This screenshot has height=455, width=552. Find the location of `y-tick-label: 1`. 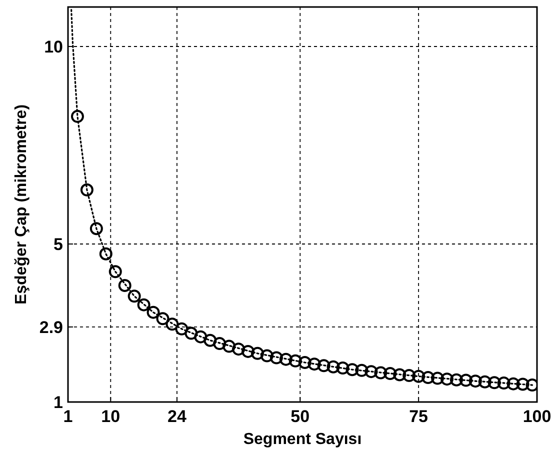

y-tick-label: 1 is located at coordinates (58, 402).